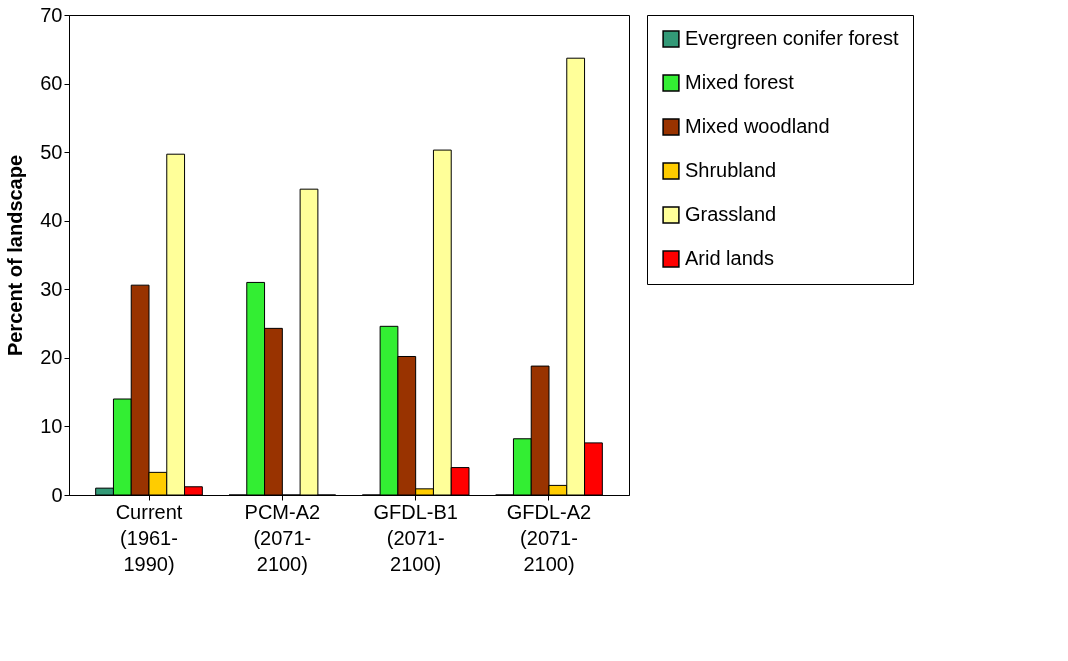 The height and width of the screenshot is (661, 1068). What do you see at coordinates (15, 255) in the screenshot?
I see `y-axis-title: Percent of landscape` at bounding box center [15, 255].